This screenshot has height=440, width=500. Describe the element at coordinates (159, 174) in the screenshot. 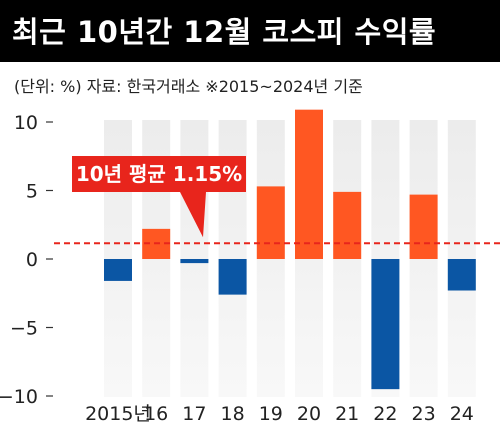

I see `average-label: 10년 평균 1.15%` at that location.